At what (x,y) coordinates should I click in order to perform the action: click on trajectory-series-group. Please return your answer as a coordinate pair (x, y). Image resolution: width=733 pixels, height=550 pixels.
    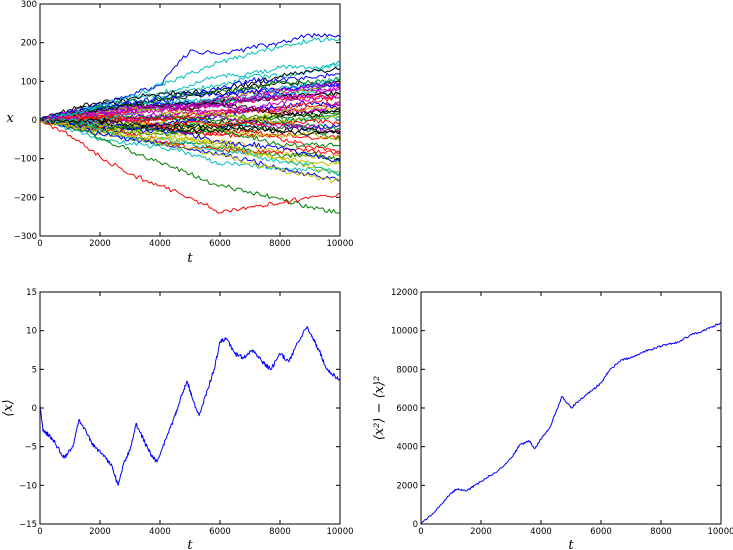
    Looking at the image, I should click on (190, 123).